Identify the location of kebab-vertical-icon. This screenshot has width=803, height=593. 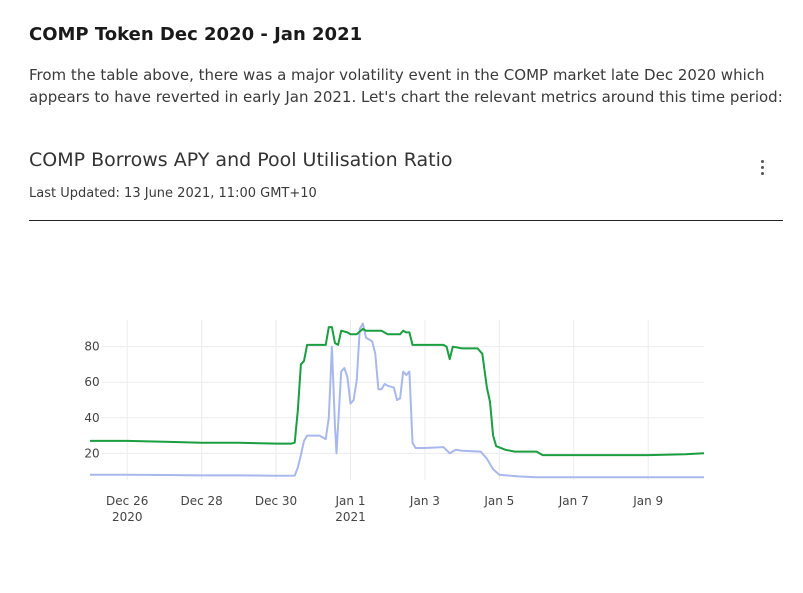
(763, 167).